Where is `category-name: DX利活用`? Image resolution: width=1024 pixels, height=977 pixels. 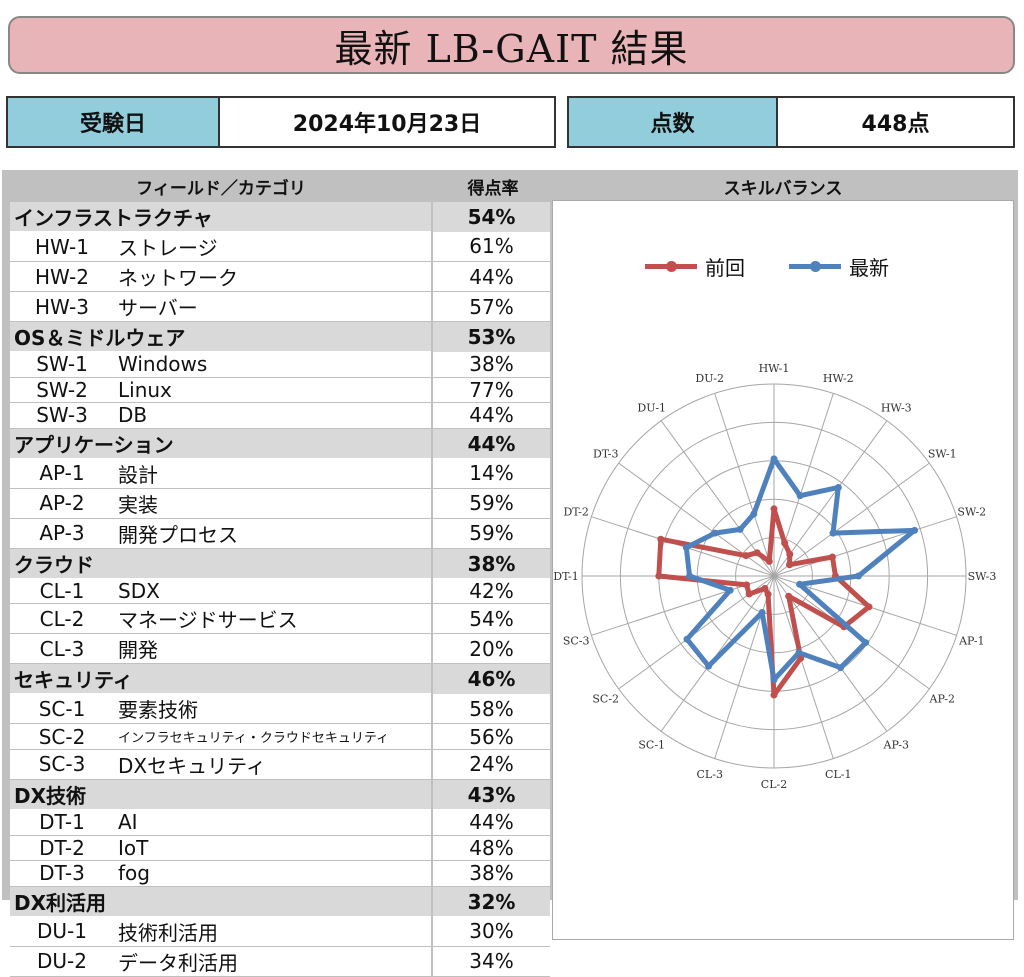 category-name: DX利活用 is located at coordinates (221, 901).